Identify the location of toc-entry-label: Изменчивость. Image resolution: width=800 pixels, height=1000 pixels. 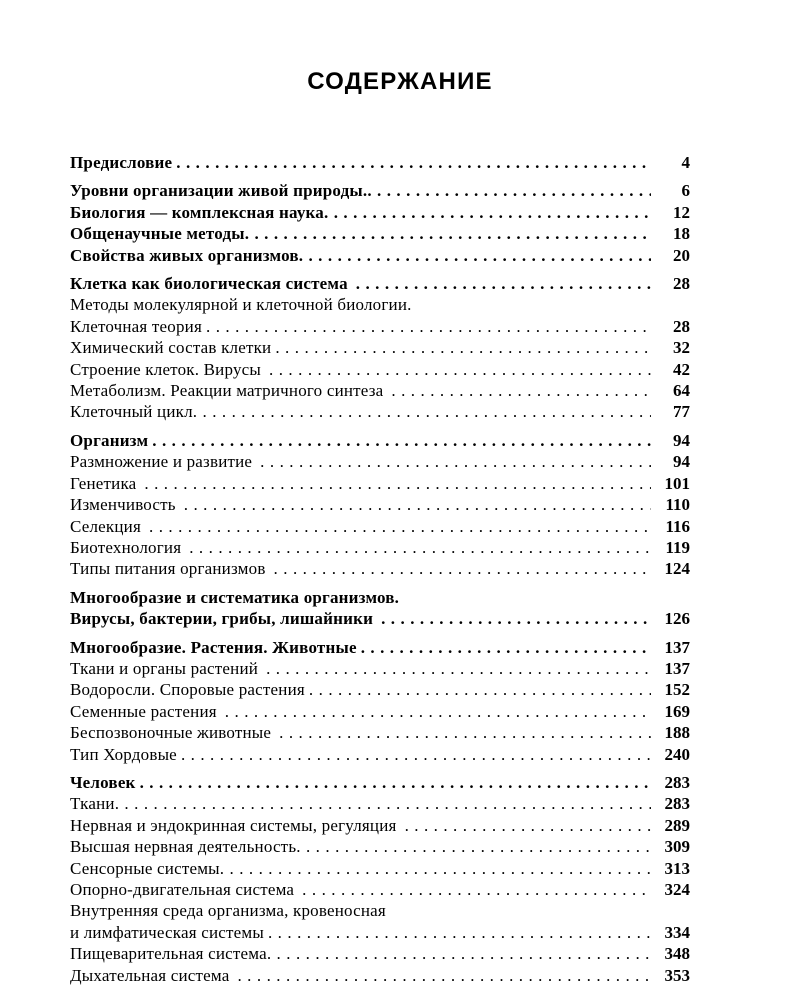
(123, 505).